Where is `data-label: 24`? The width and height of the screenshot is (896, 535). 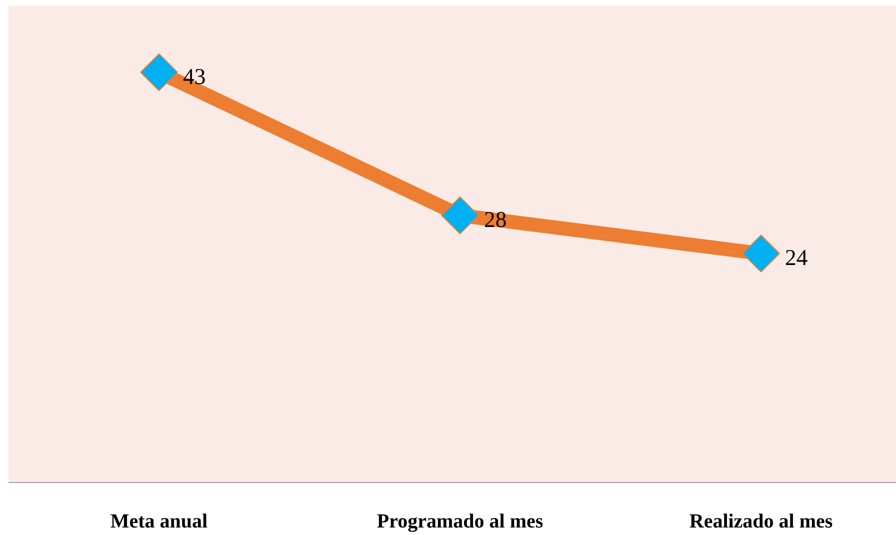
data-label: 24 is located at coordinates (796, 257).